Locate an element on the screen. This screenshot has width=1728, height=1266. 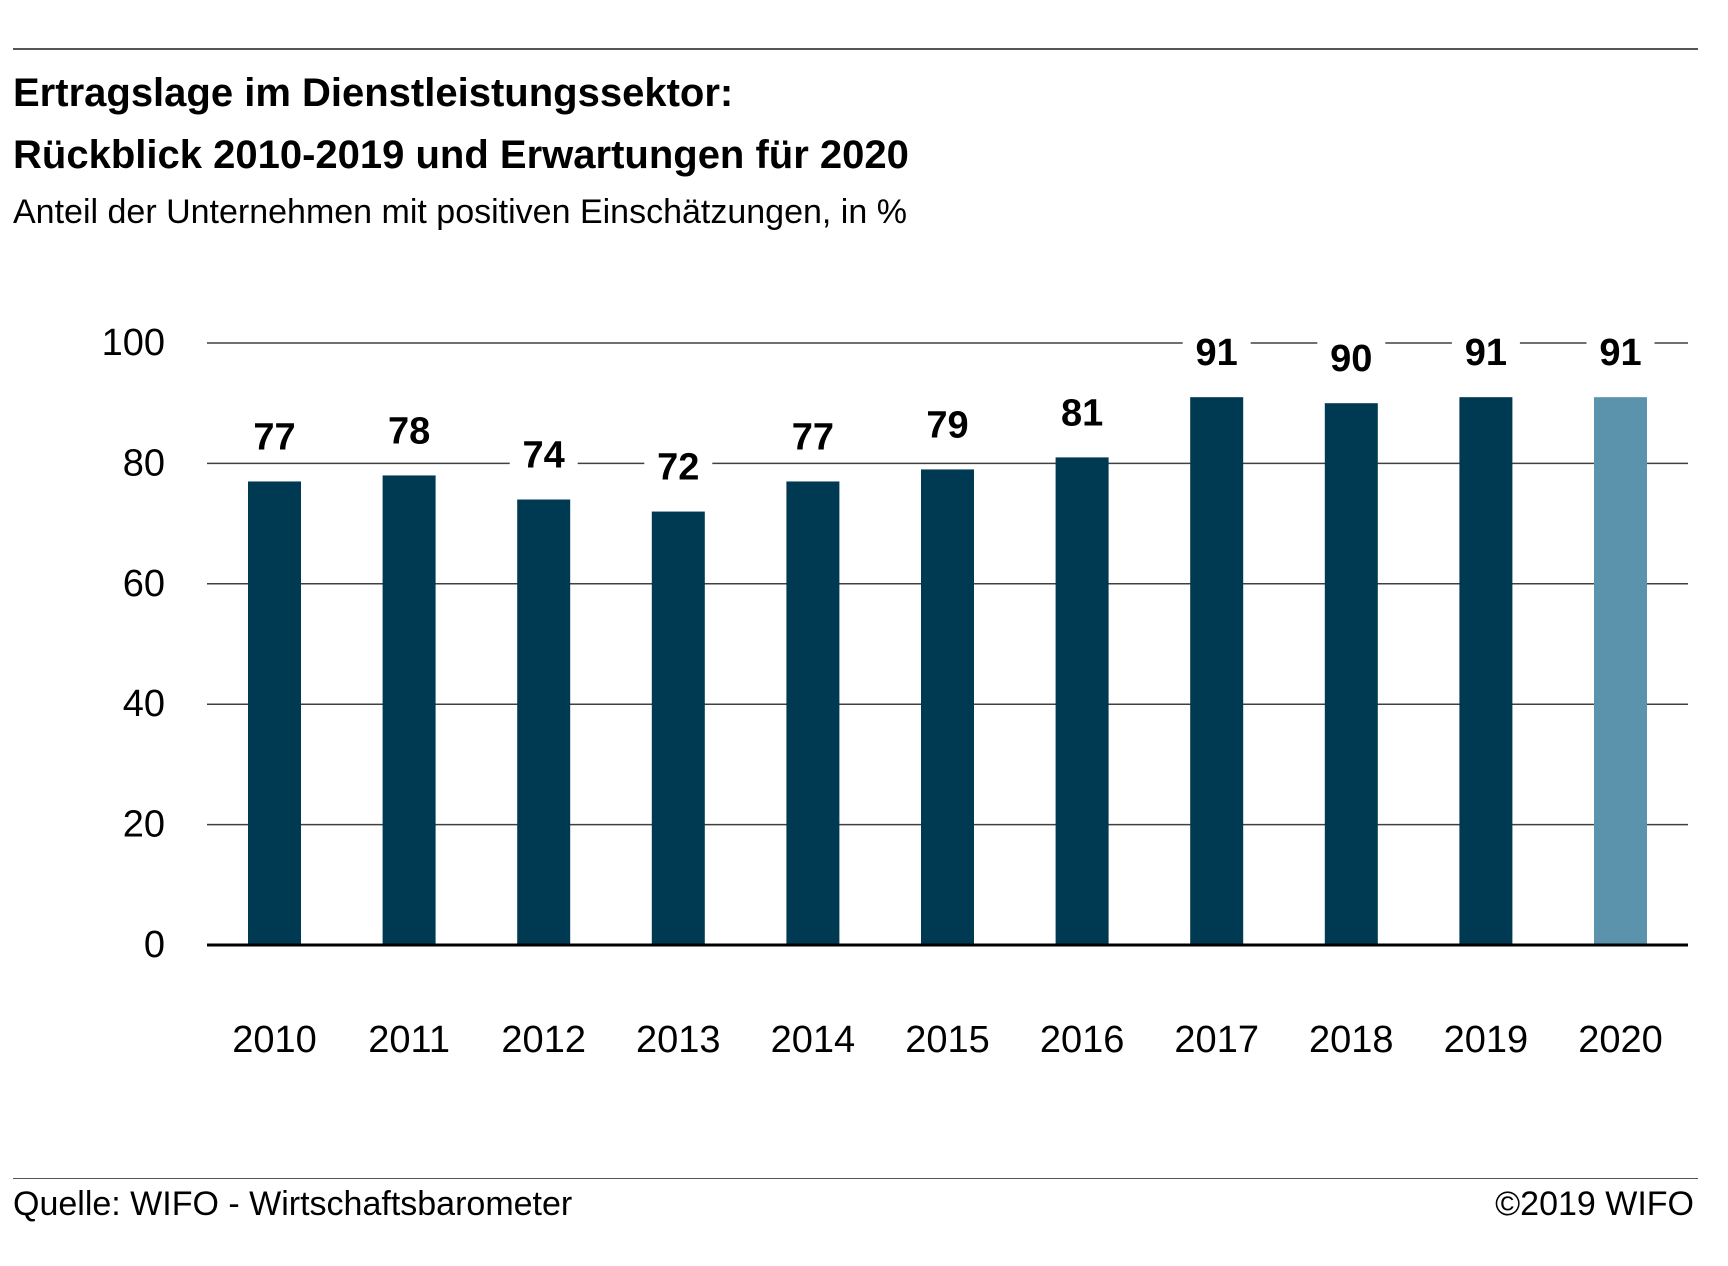
copyright-note: ©2019 WIFO is located at coordinates (1594, 1204).